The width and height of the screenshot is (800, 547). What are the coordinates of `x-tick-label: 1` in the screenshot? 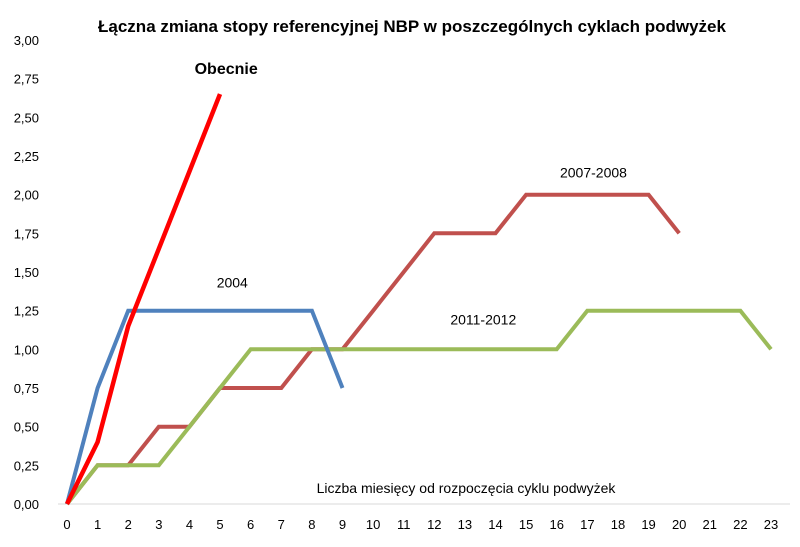 It's located at (97, 524).